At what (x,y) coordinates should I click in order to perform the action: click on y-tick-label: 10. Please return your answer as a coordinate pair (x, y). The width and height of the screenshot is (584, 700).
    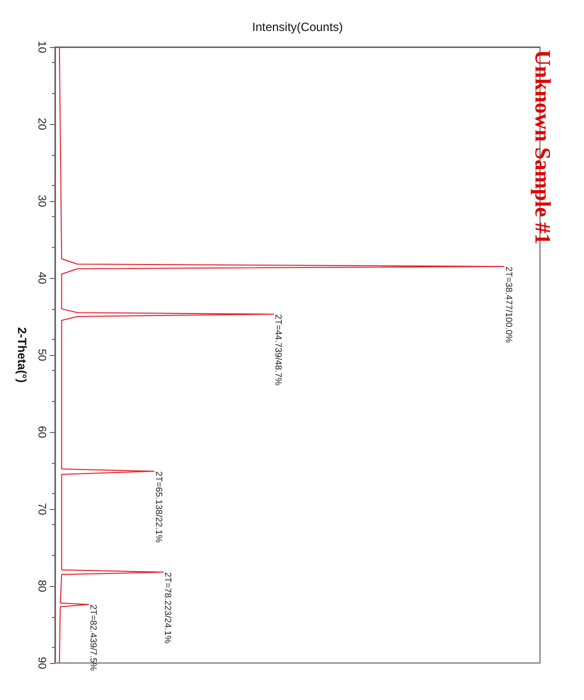
    Looking at the image, I should click on (41, 47).